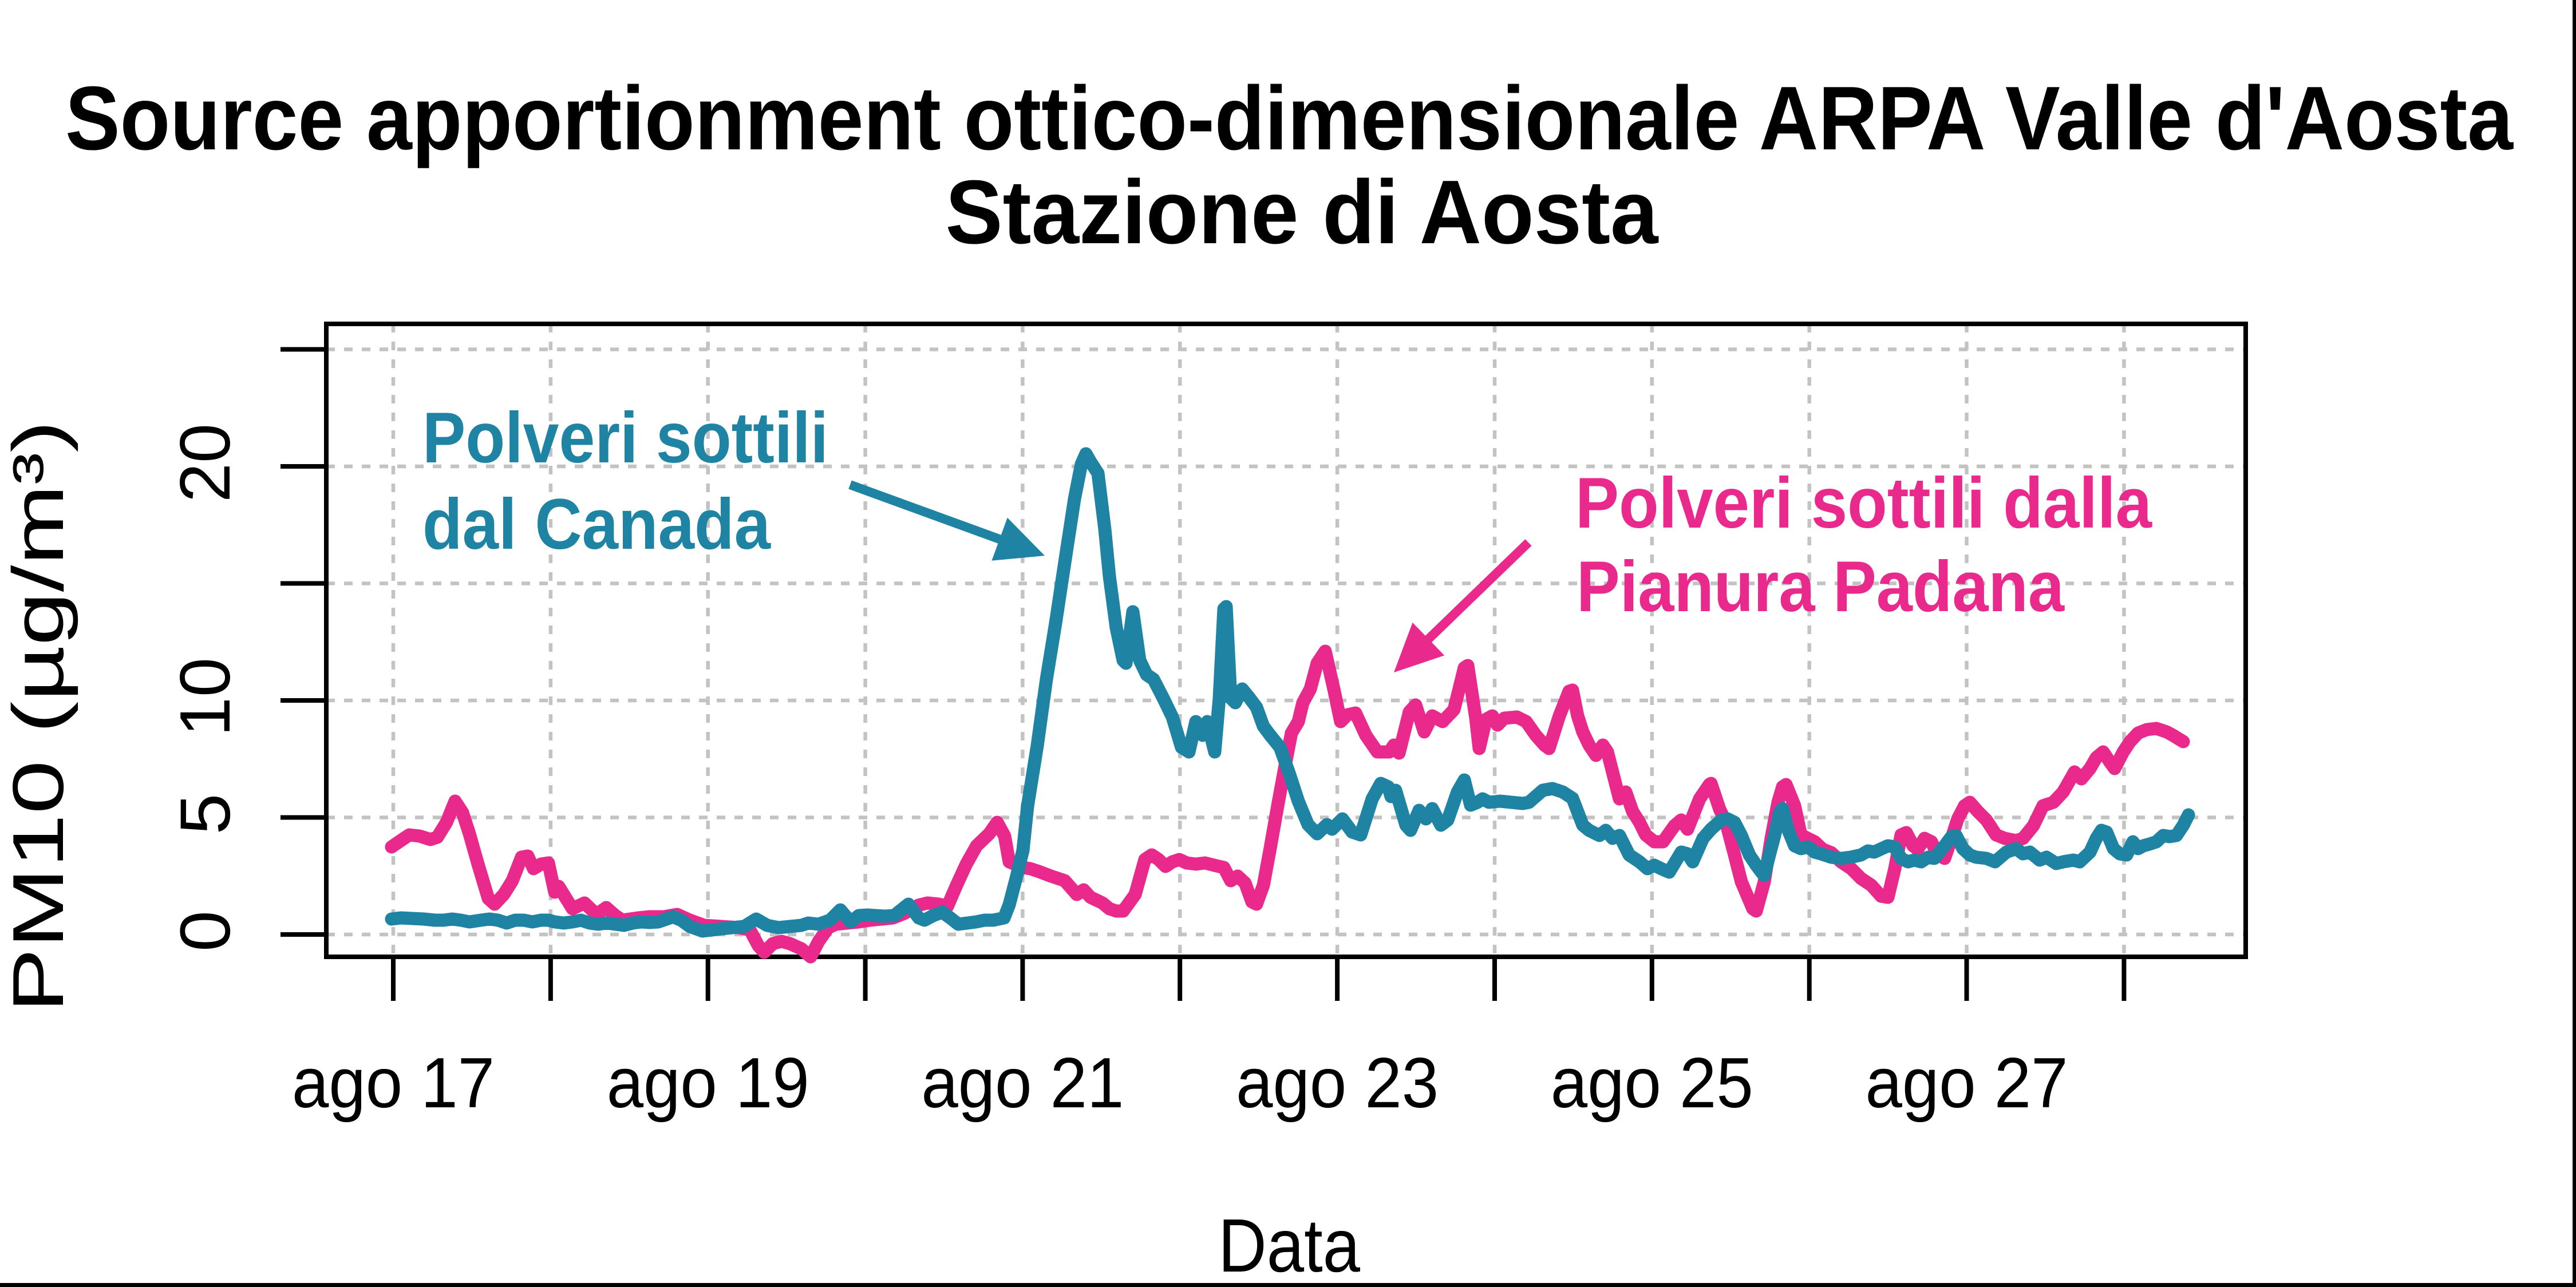 This screenshot has height=1287, width=2576. What do you see at coordinates (205, 697) in the screenshot?
I see `svg-text: 10` at bounding box center [205, 697].